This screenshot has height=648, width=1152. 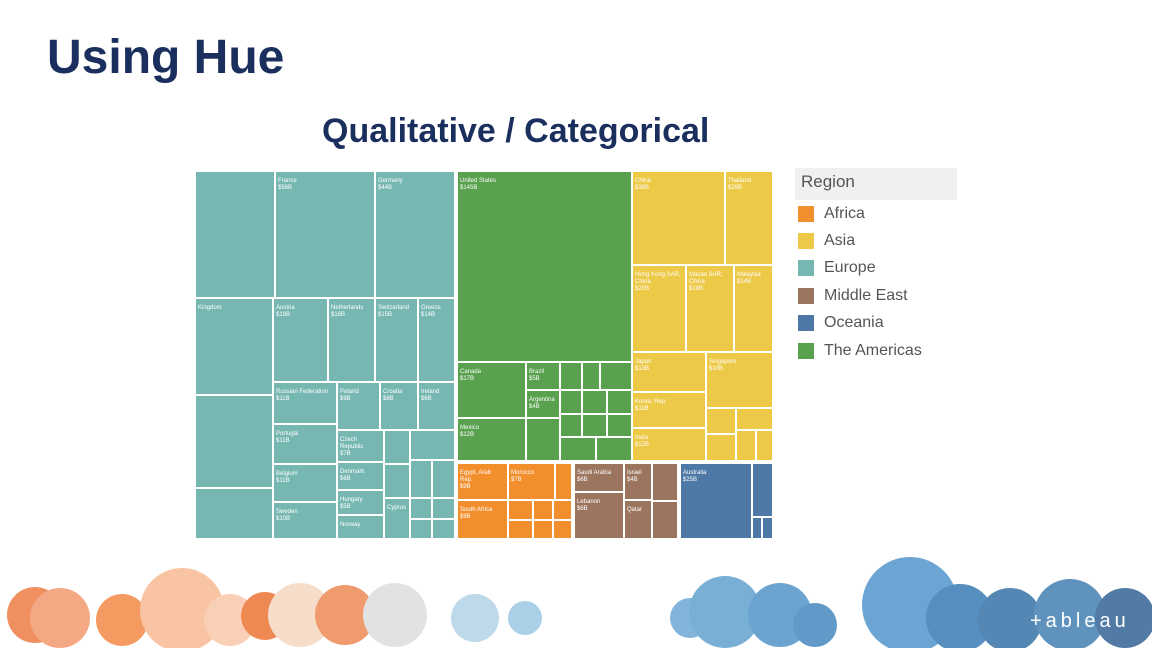 What do you see at coordinates (491, 390) in the screenshot?
I see `tile: Canada $17B` at bounding box center [491, 390].